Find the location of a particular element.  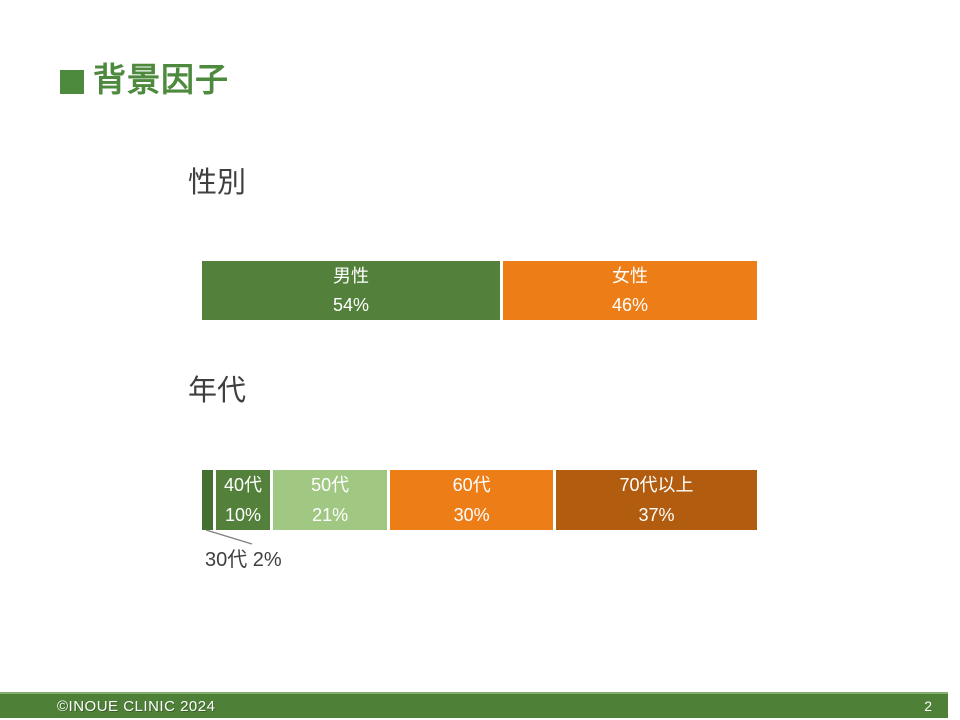

segment-label: 50代 is located at coordinates (330, 485).